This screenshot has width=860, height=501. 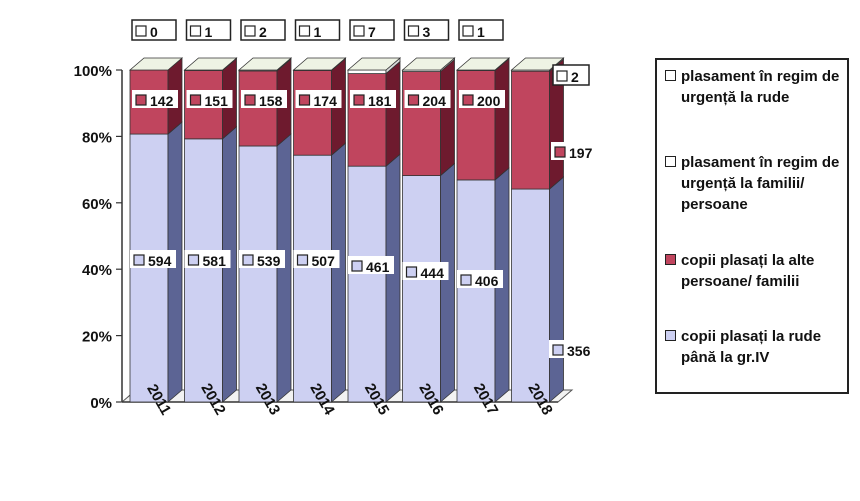 What do you see at coordinates (537, 64) in the screenshot?
I see `bar-top-2018` at bounding box center [537, 64].